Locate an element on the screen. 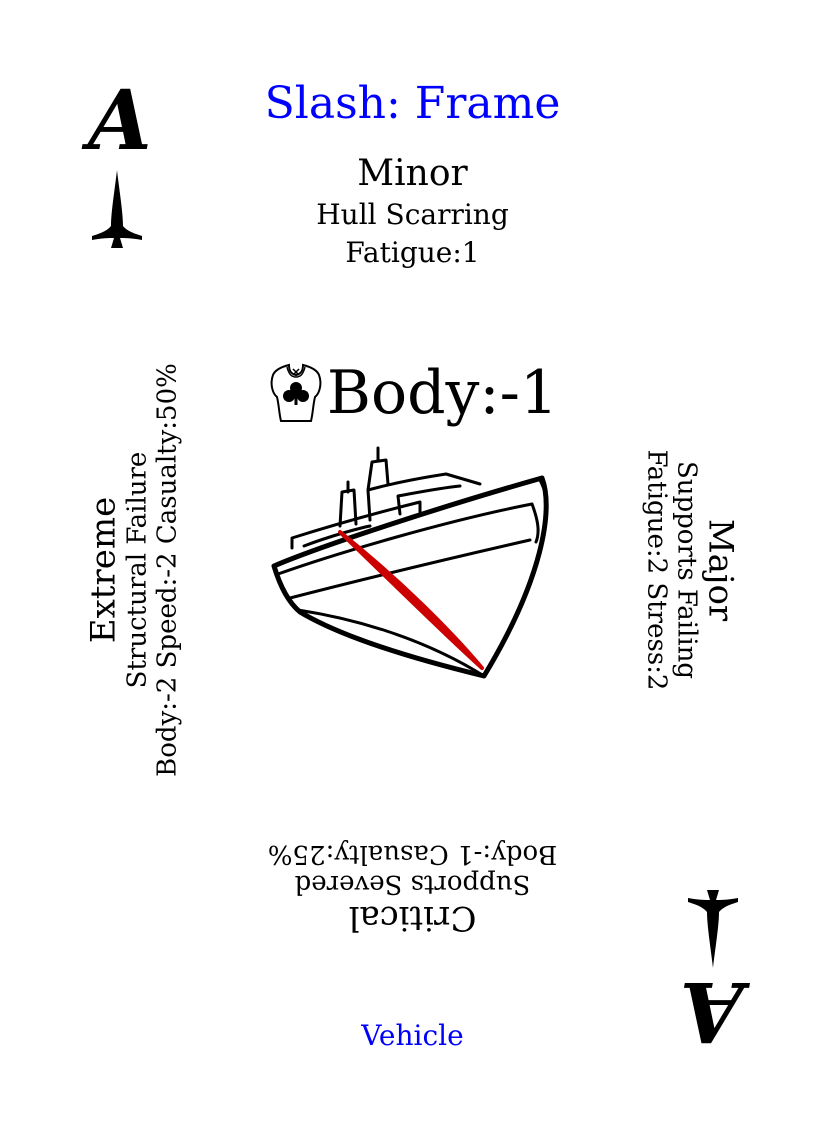 The height and width of the screenshot is (1125, 825). card-title: Slash: Frame is located at coordinates (412, 103).